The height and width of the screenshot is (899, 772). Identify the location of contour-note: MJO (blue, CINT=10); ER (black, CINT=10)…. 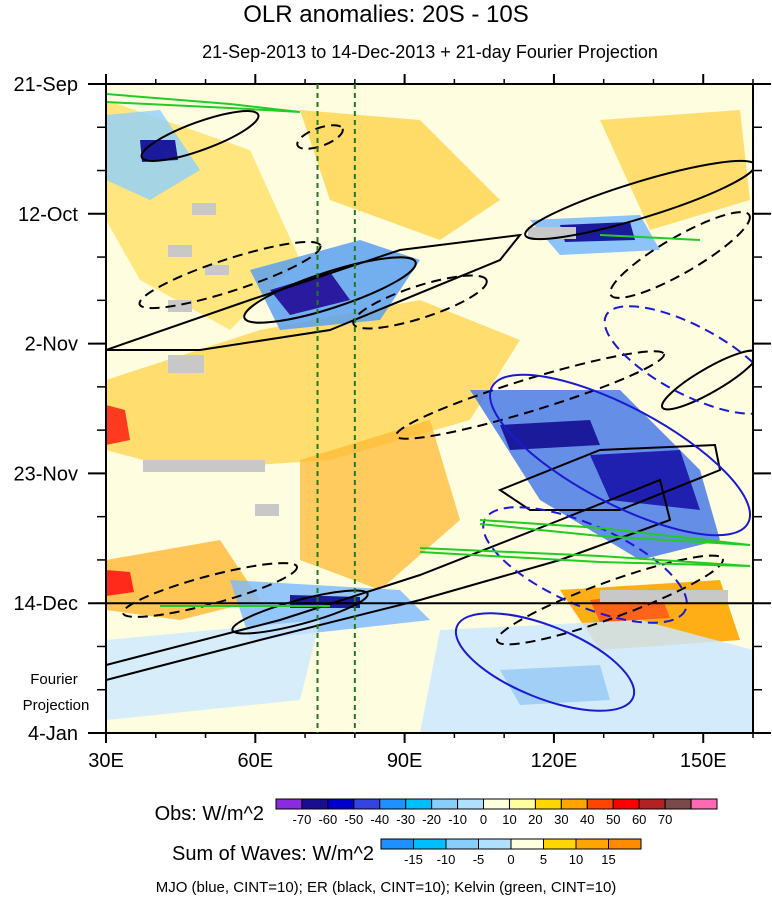
(386, 887).